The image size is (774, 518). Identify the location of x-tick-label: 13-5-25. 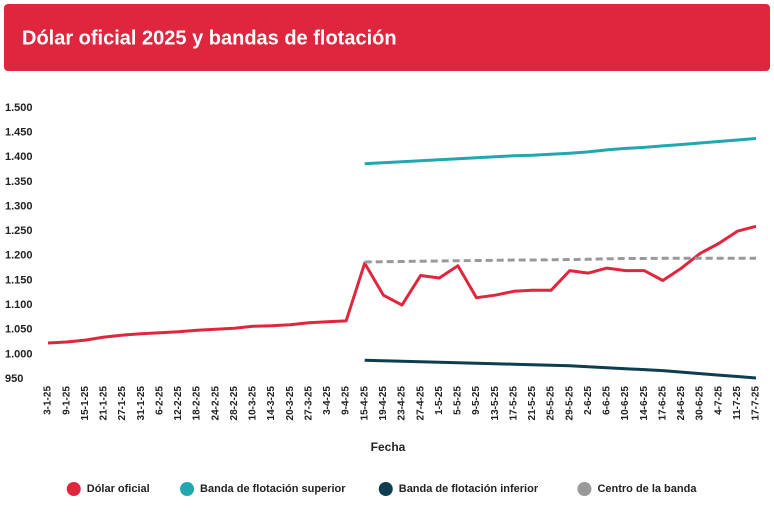
(495, 403).